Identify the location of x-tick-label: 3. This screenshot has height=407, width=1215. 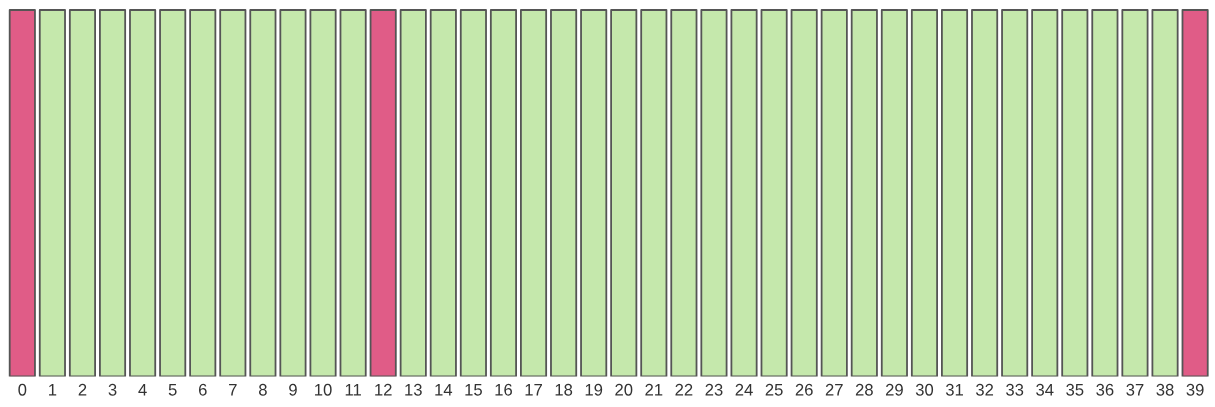
(112, 389).